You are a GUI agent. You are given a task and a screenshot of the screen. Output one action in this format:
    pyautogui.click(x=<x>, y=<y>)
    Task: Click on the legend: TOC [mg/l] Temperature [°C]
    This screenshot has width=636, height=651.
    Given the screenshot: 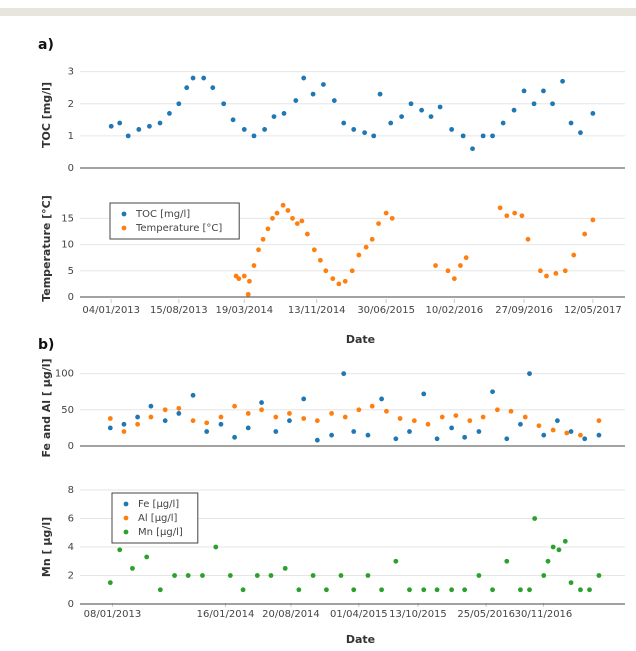 What is the action you would take?
    pyautogui.click(x=174, y=221)
    